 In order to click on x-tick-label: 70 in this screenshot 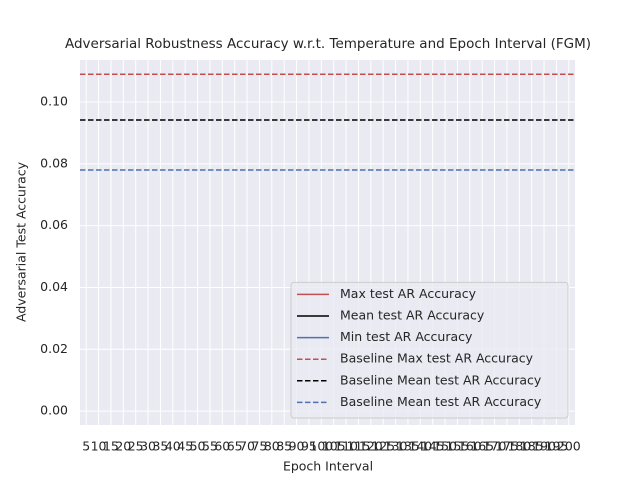, I will do `click(247, 446)`.